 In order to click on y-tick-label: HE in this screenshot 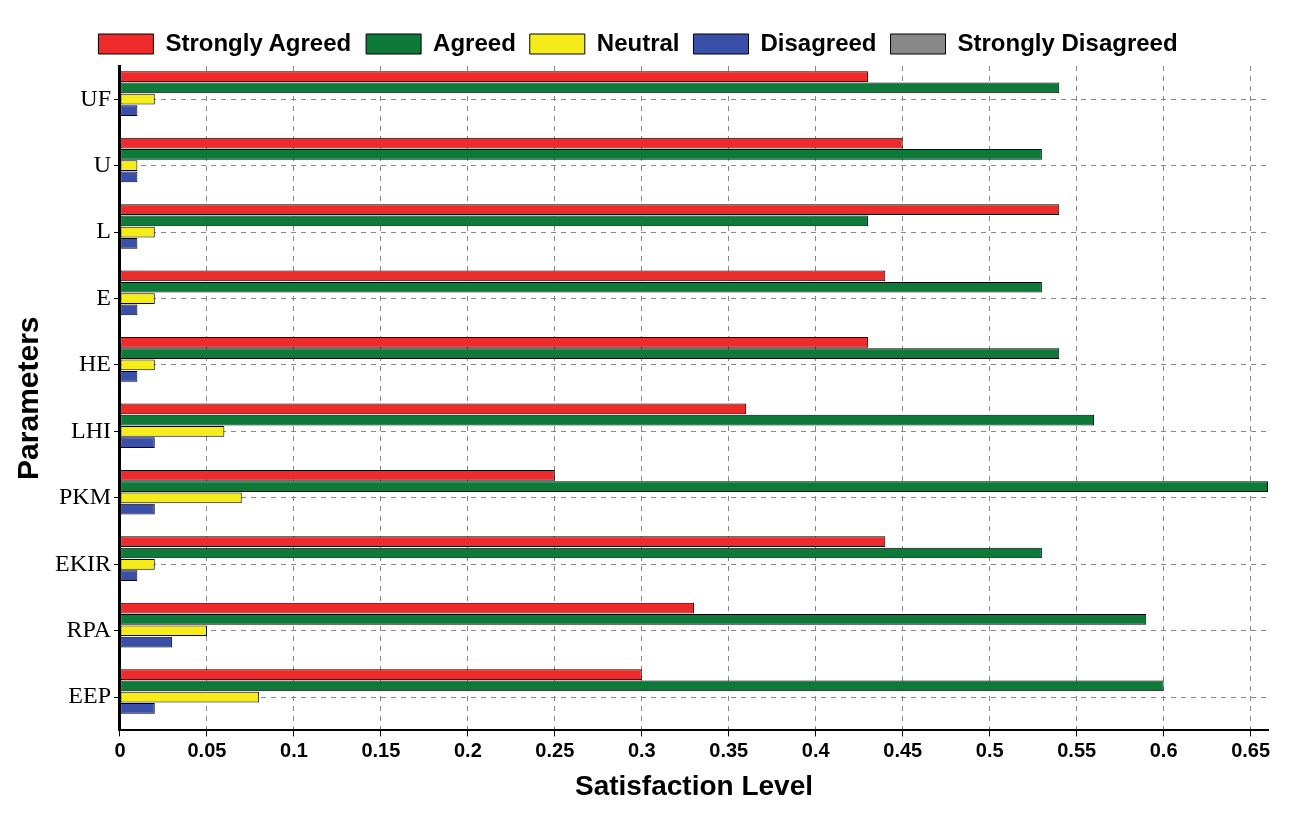, I will do `click(94, 363)`.